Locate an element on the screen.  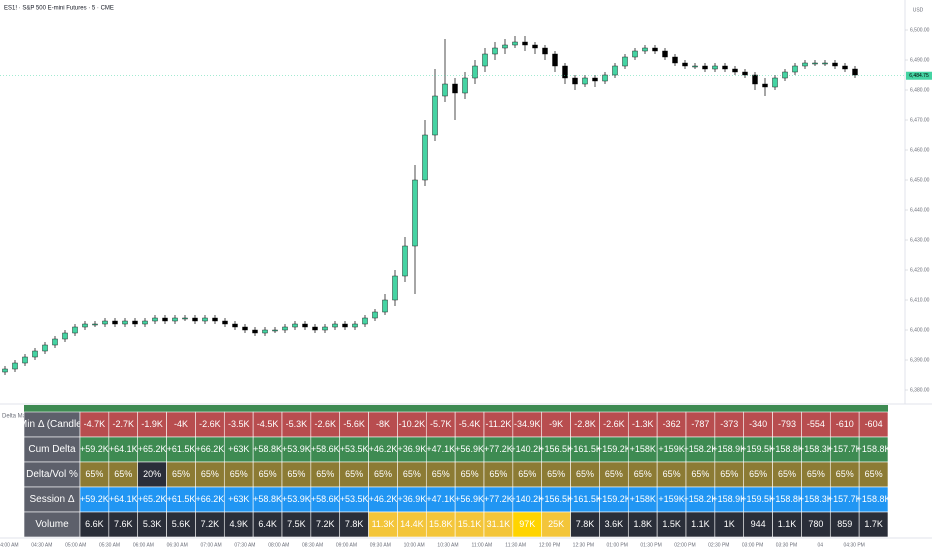
cell-value: -9K is located at coordinates (556, 424).